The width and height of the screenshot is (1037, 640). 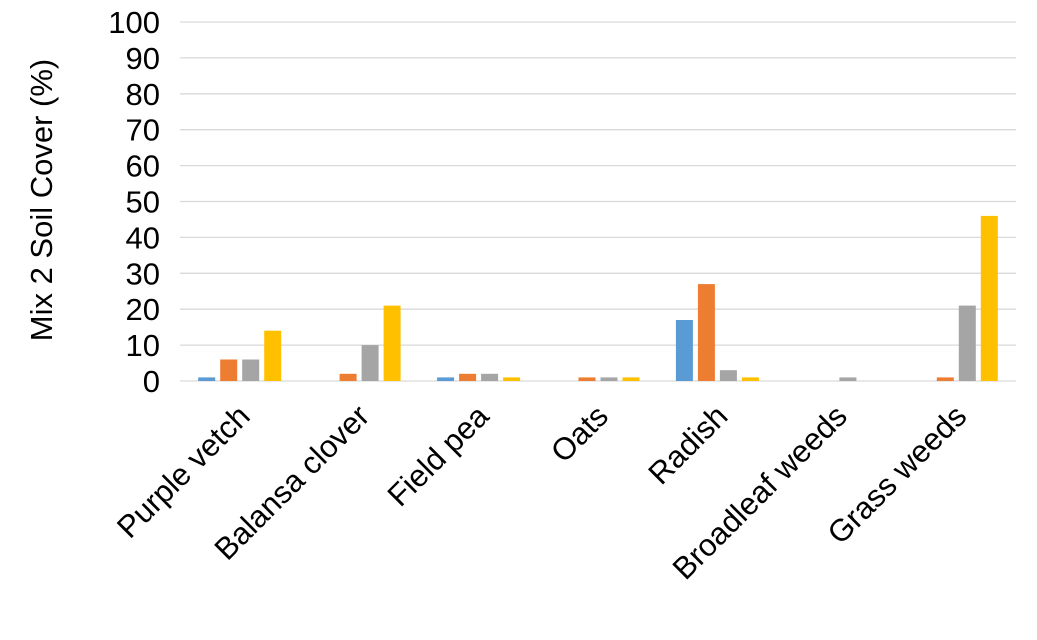 I want to click on y-tick-label: 80, so click(x=143, y=94).